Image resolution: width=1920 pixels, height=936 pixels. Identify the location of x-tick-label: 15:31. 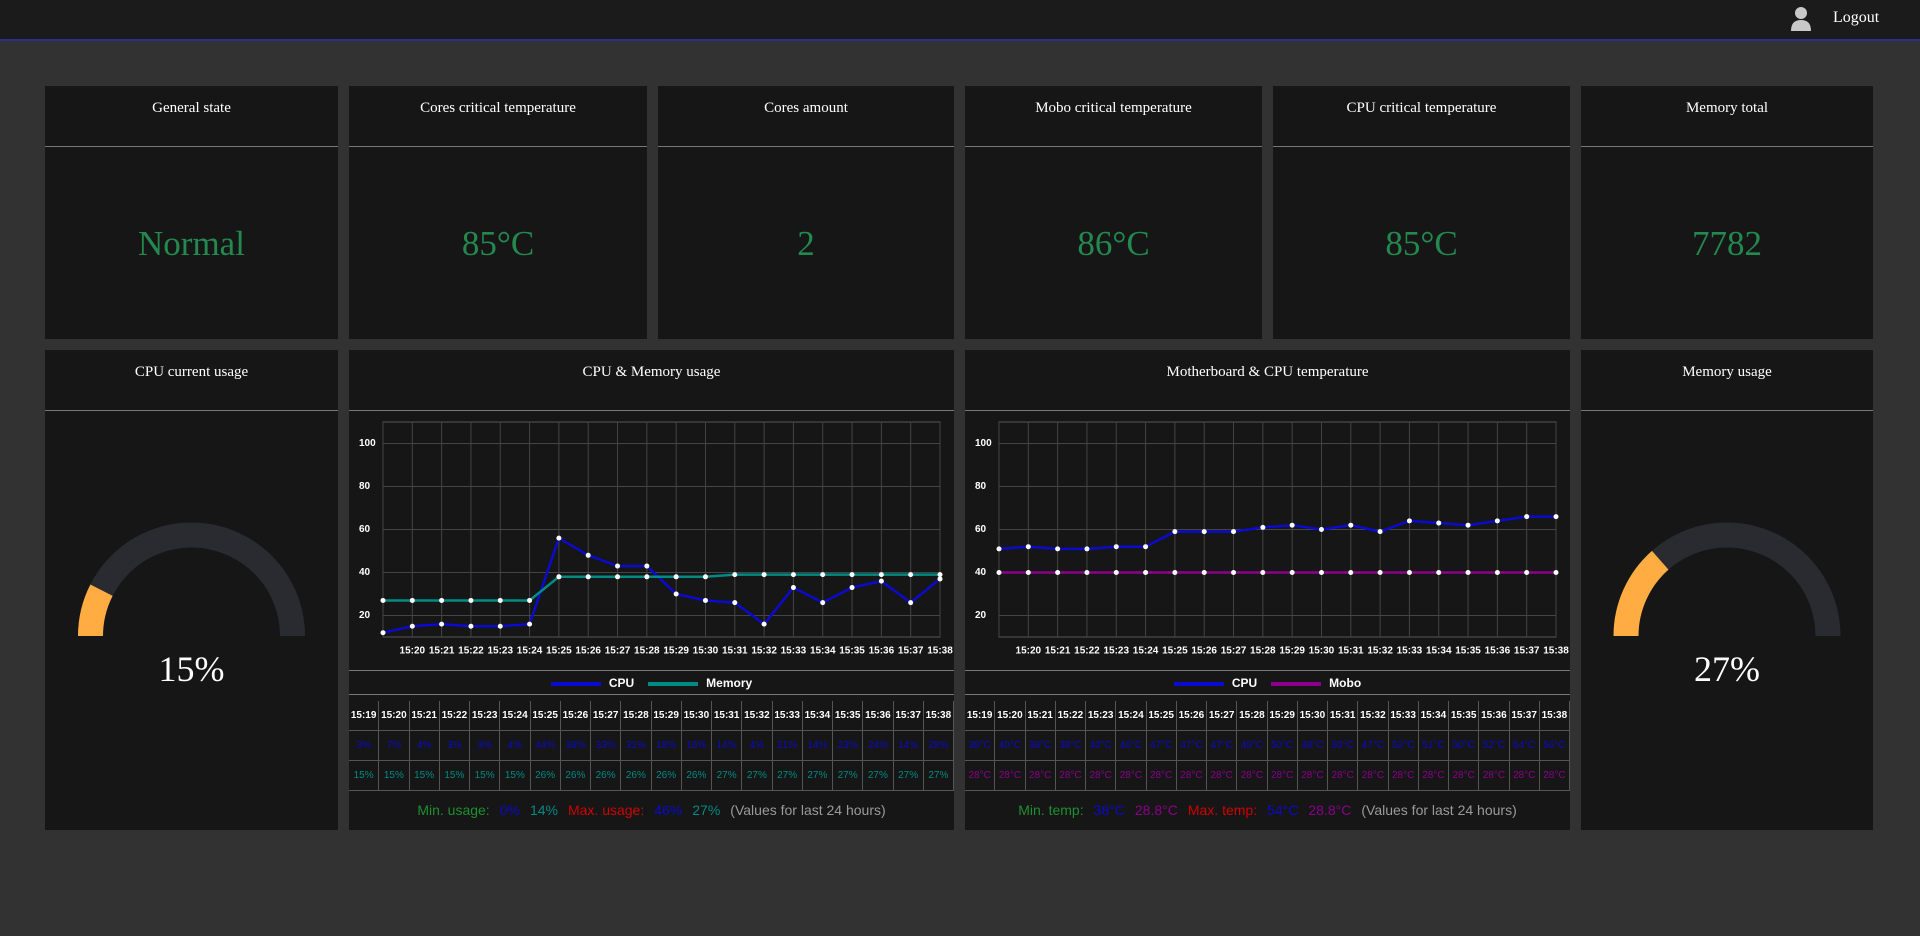
(1351, 651).